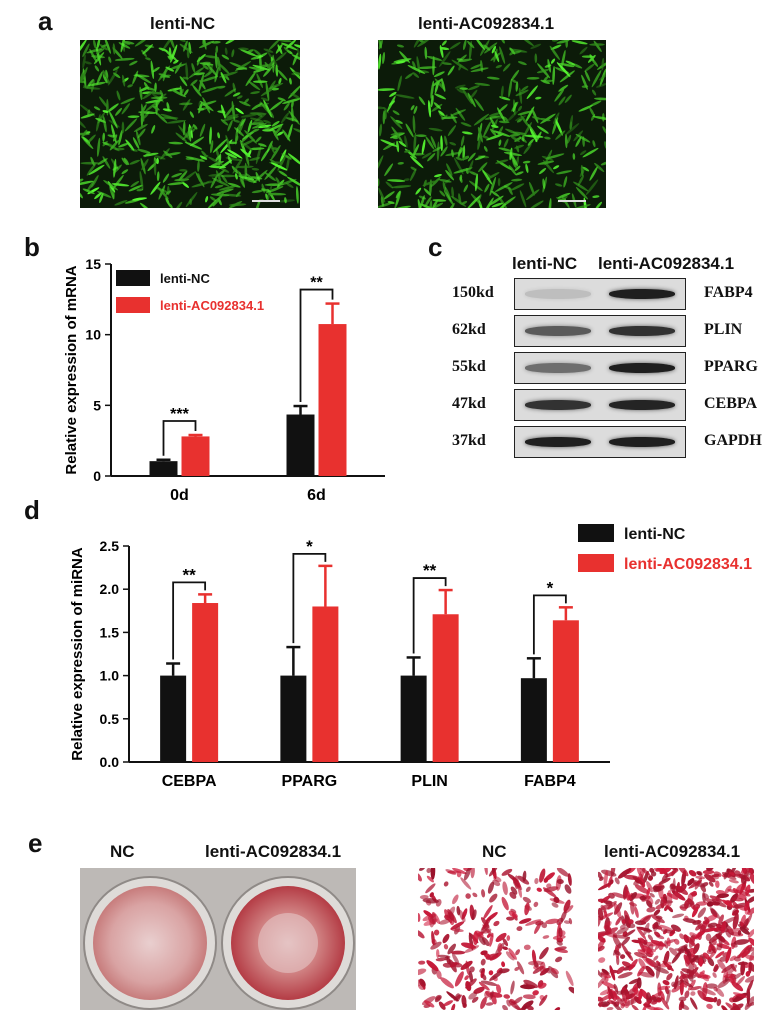 Image resolution: width=768 pixels, height=1024 pixels. What do you see at coordinates (218, 939) in the screenshot?
I see `culture-dish-photo` at bounding box center [218, 939].